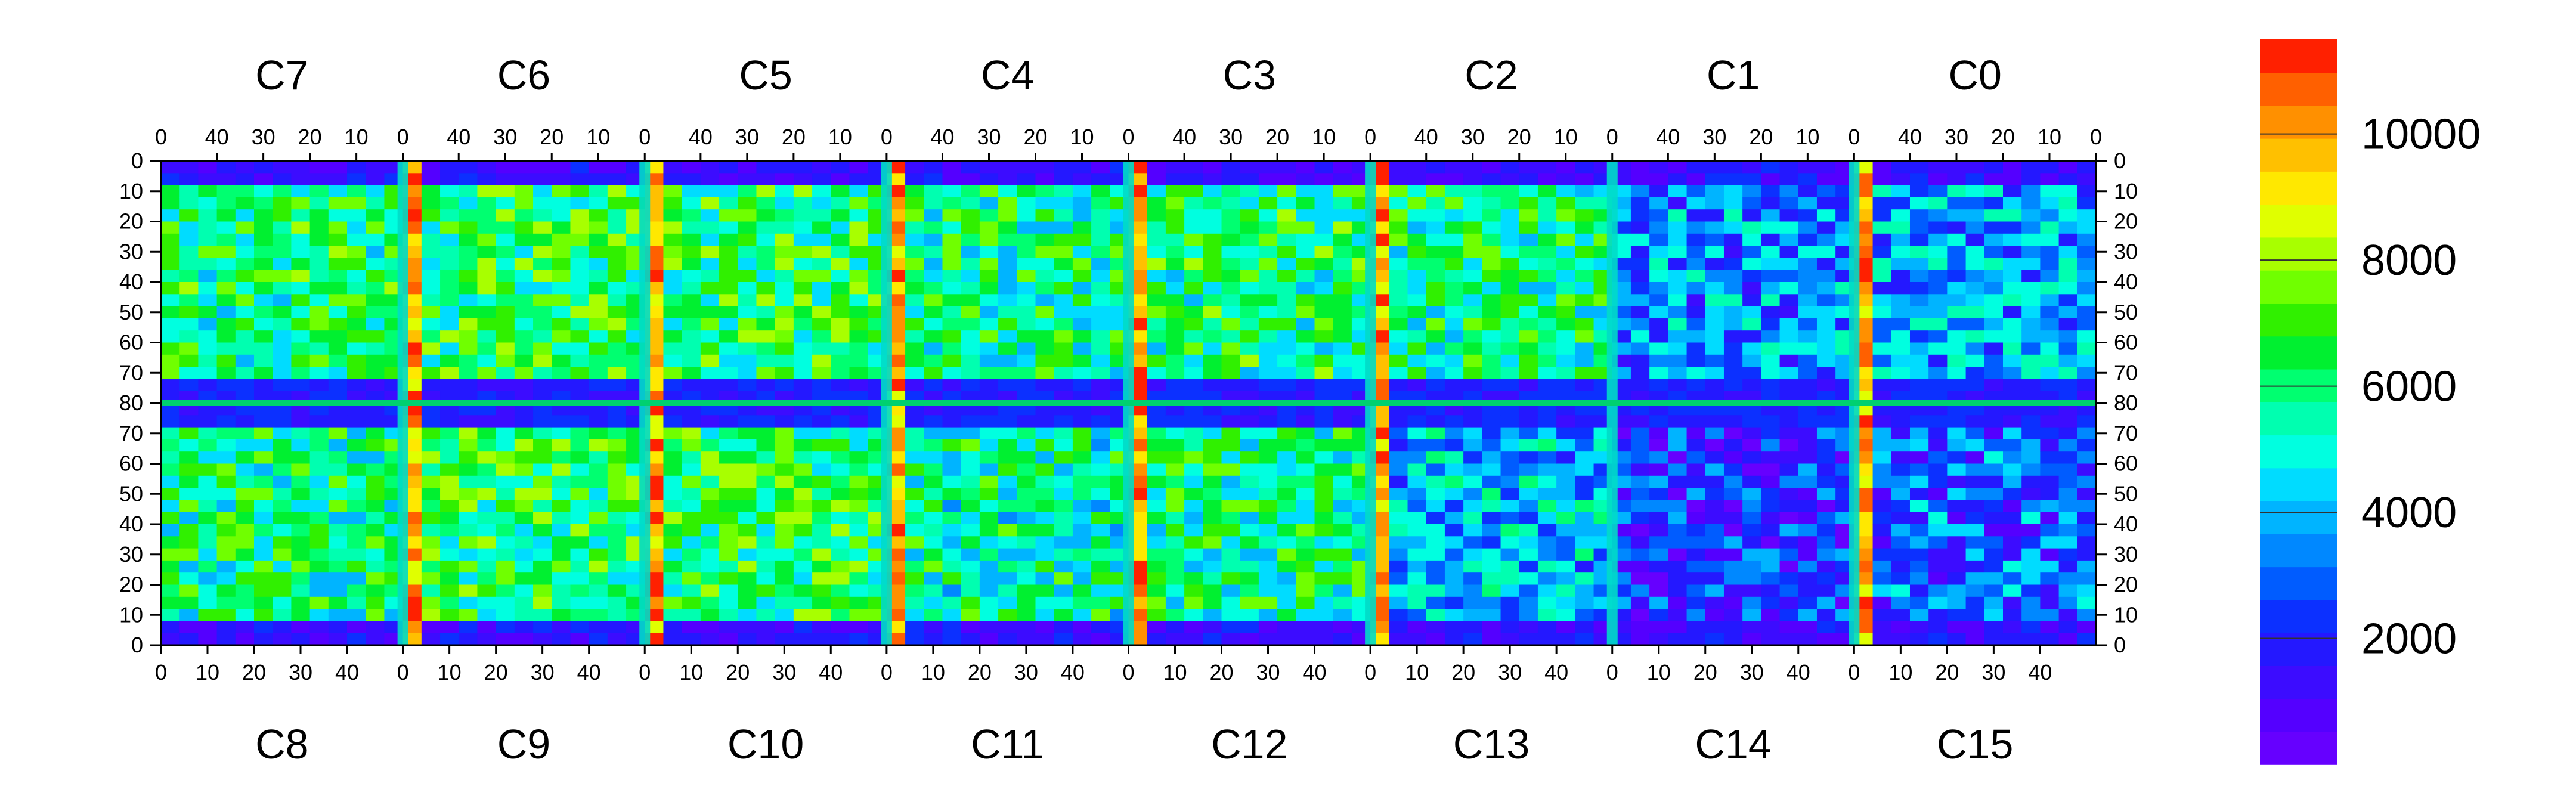 This screenshot has height=805, width=2576. Describe the element at coordinates (1249, 75) in the screenshot. I see `top-chip-label: C3` at that location.